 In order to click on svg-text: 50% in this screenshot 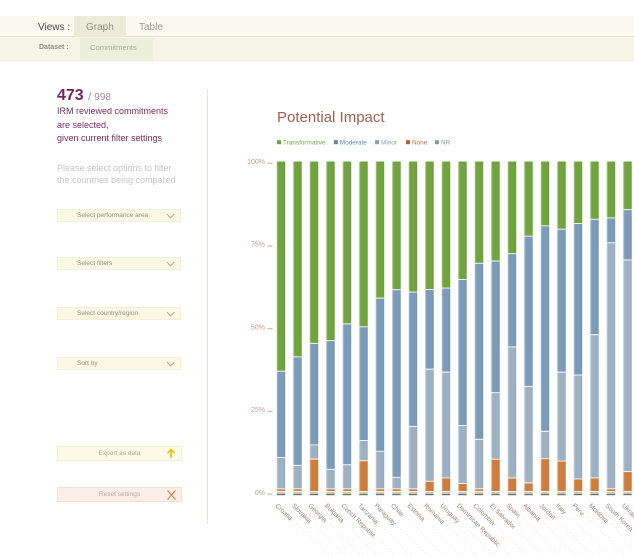, I will do `click(258, 327)`.